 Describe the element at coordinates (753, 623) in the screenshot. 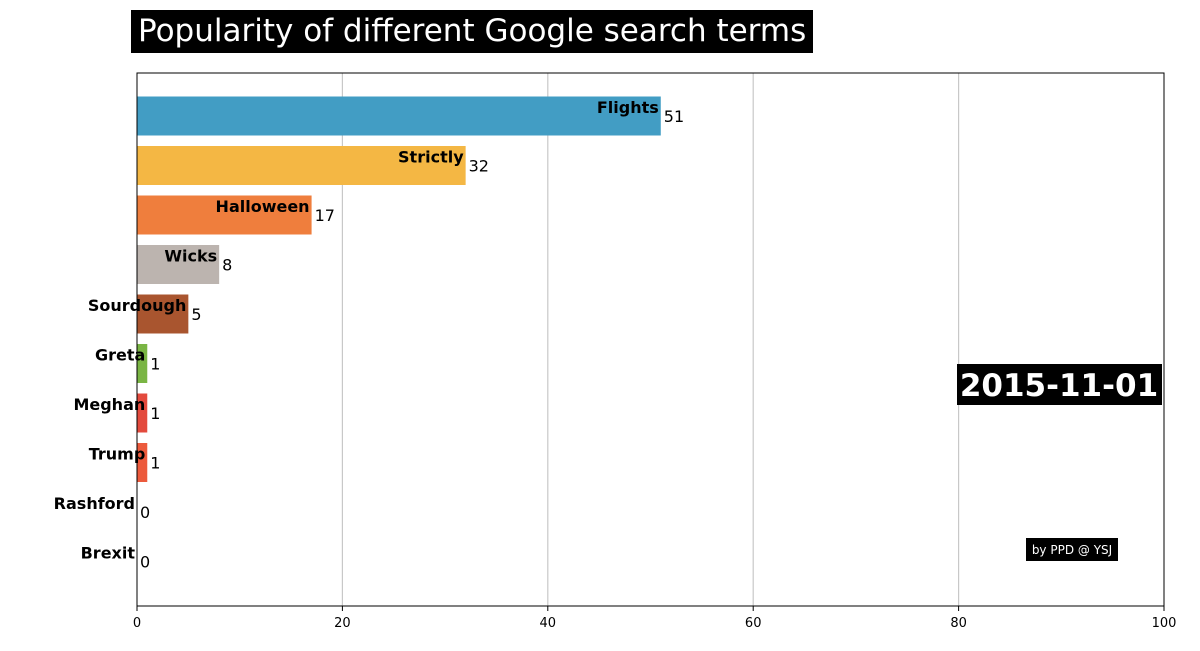

I see `x-tick-label: 60` at that location.